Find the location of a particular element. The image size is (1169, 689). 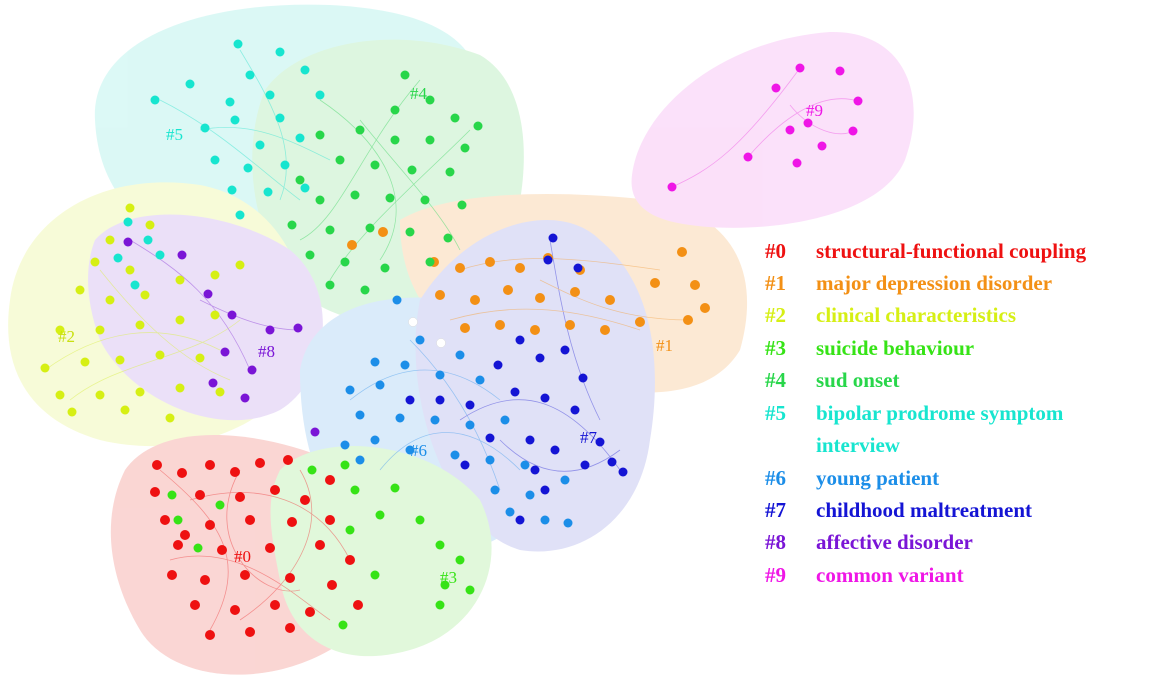

legend-id: #2 is located at coordinates (775, 315).